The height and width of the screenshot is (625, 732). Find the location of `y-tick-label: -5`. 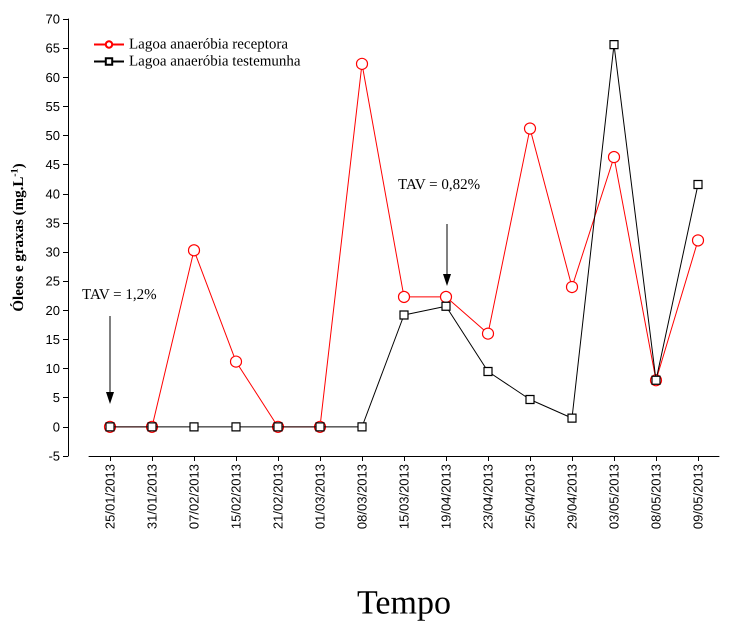

y-tick-label: -5 is located at coordinates (54, 456).